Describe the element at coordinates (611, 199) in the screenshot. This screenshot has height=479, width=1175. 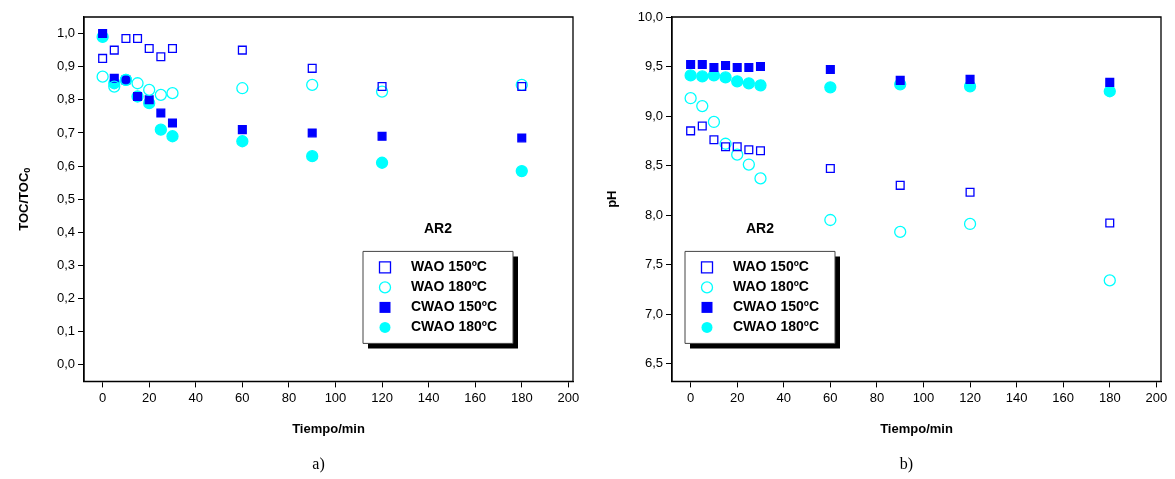
I see `y-axis-title: pH` at that location.